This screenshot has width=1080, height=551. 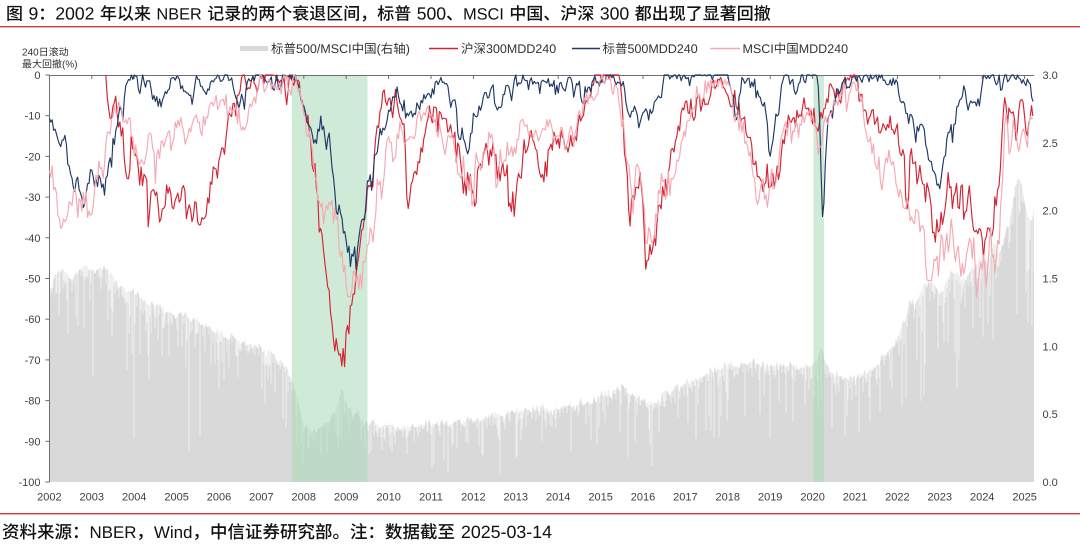 I want to click on svg-text: 0.0, so click(x=1050, y=483).